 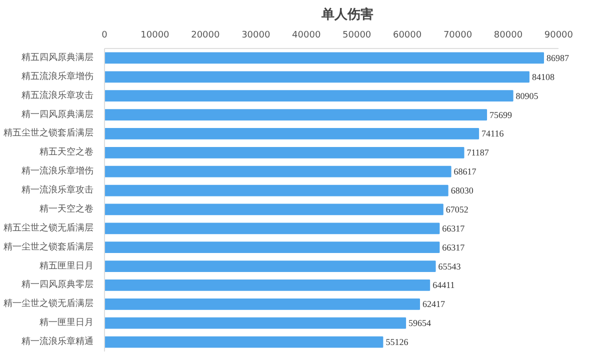 What do you see at coordinates (443, 285) in the screenshot?
I see `data-label: 64411` at bounding box center [443, 285].